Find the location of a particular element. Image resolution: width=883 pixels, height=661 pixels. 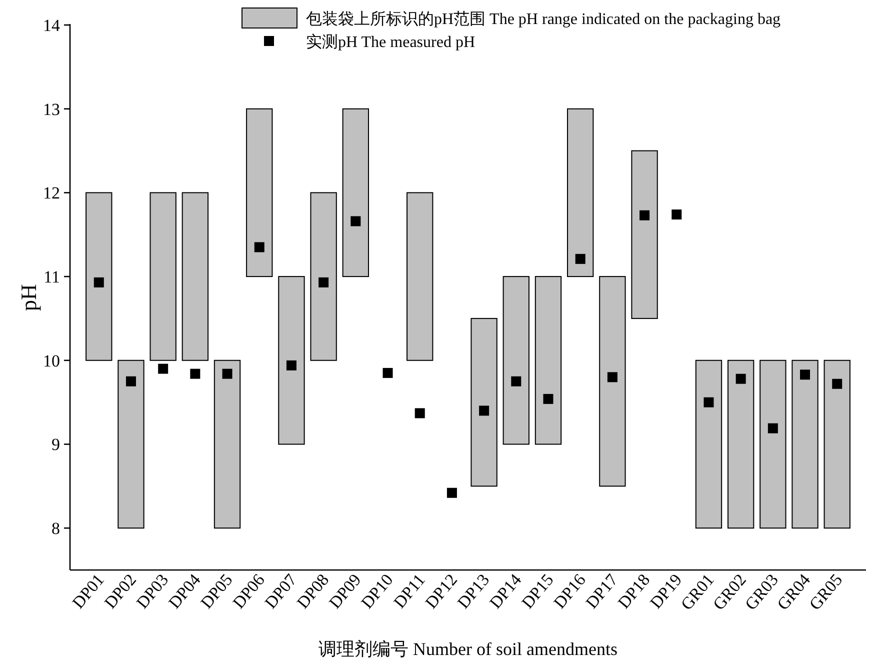

y-tick-label: 10 is located at coordinates (51, 360).